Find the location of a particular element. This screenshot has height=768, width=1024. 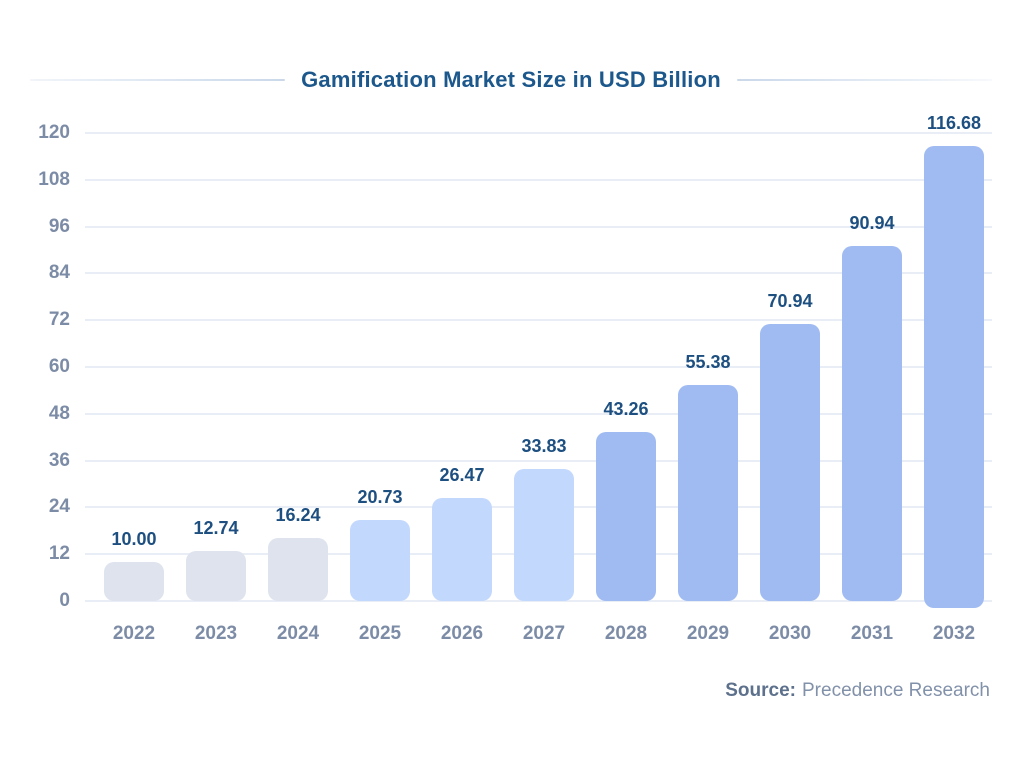

bar-2031 is located at coordinates (872, 423).